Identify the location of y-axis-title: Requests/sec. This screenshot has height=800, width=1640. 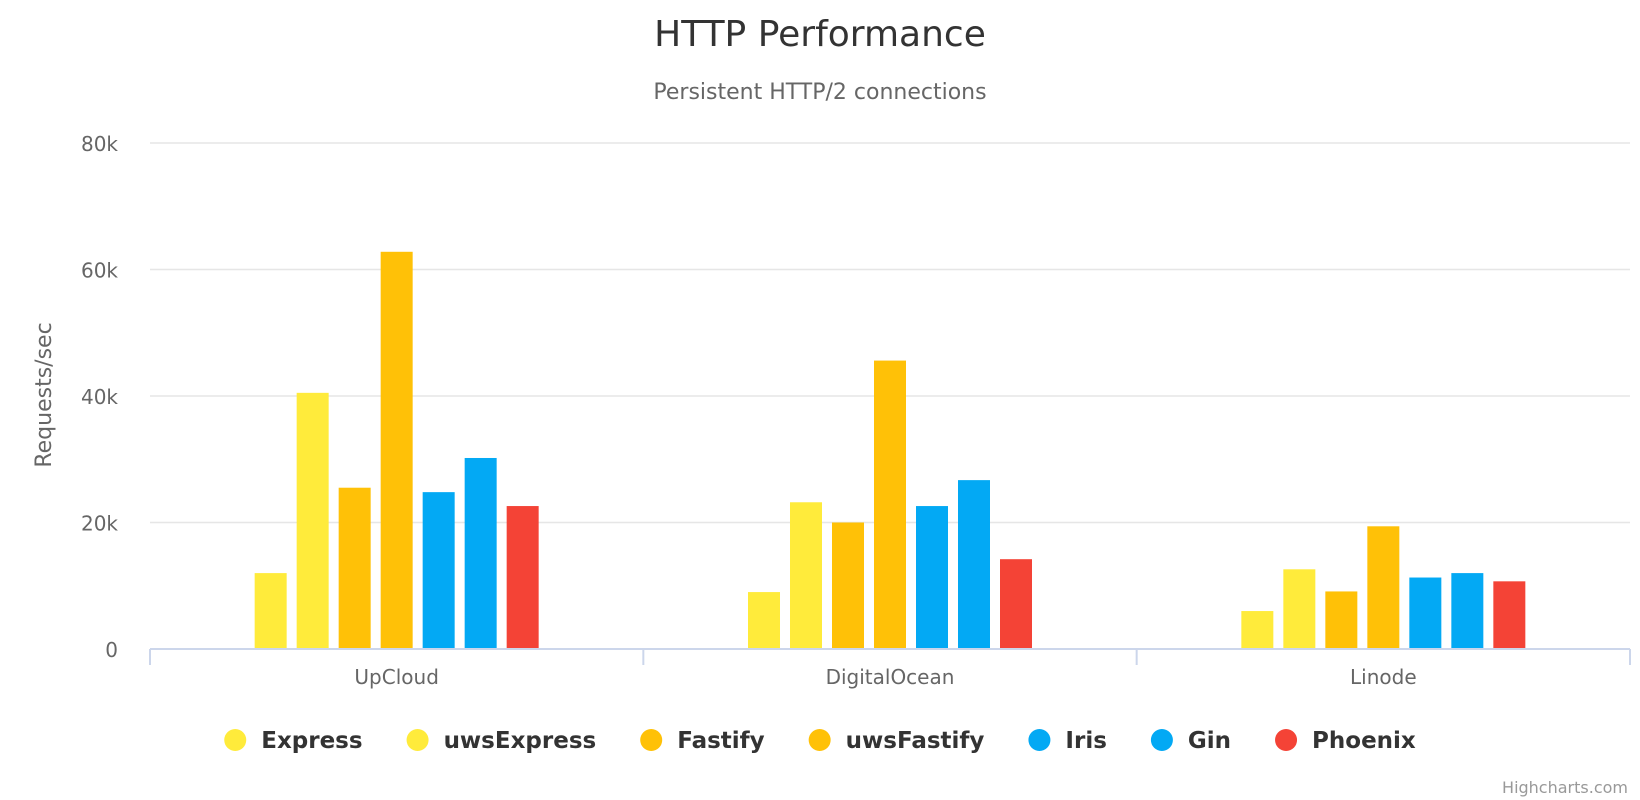
(44, 394).